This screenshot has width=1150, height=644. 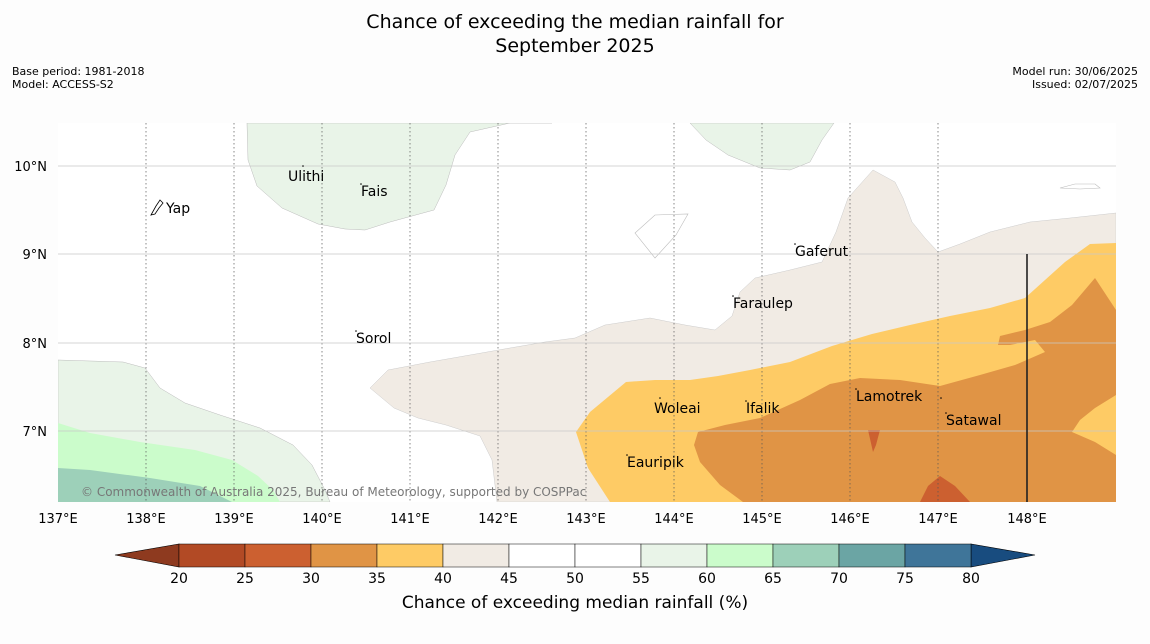 What do you see at coordinates (30, 300) in the screenshot?
I see `y-axis-labels: 10°N 9°N 8°N 7°N` at bounding box center [30, 300].